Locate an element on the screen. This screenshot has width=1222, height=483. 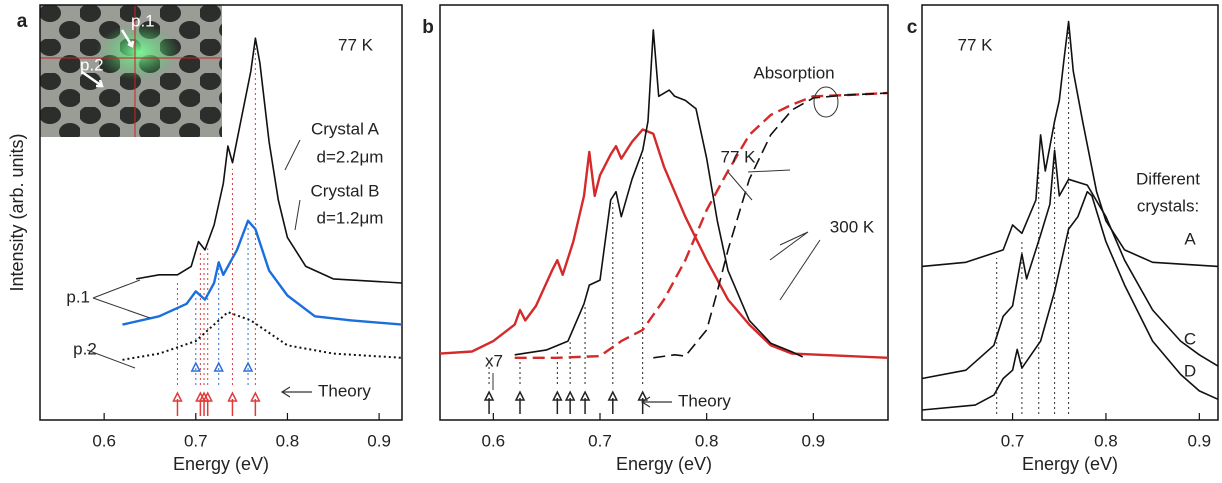
panel-label: a is located at coordinates (22, 21).